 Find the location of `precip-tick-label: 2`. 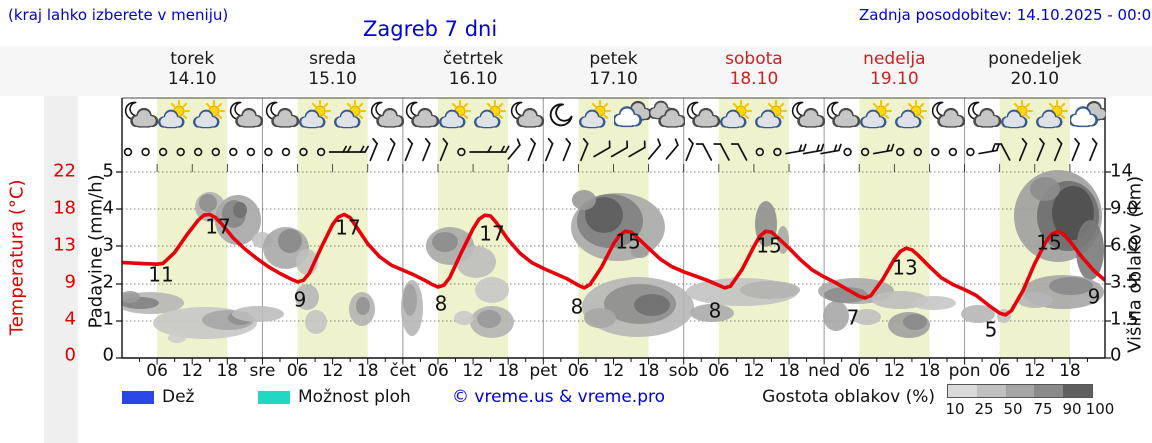

precip-tick-label: 2 is located at coordinates (108, 282).